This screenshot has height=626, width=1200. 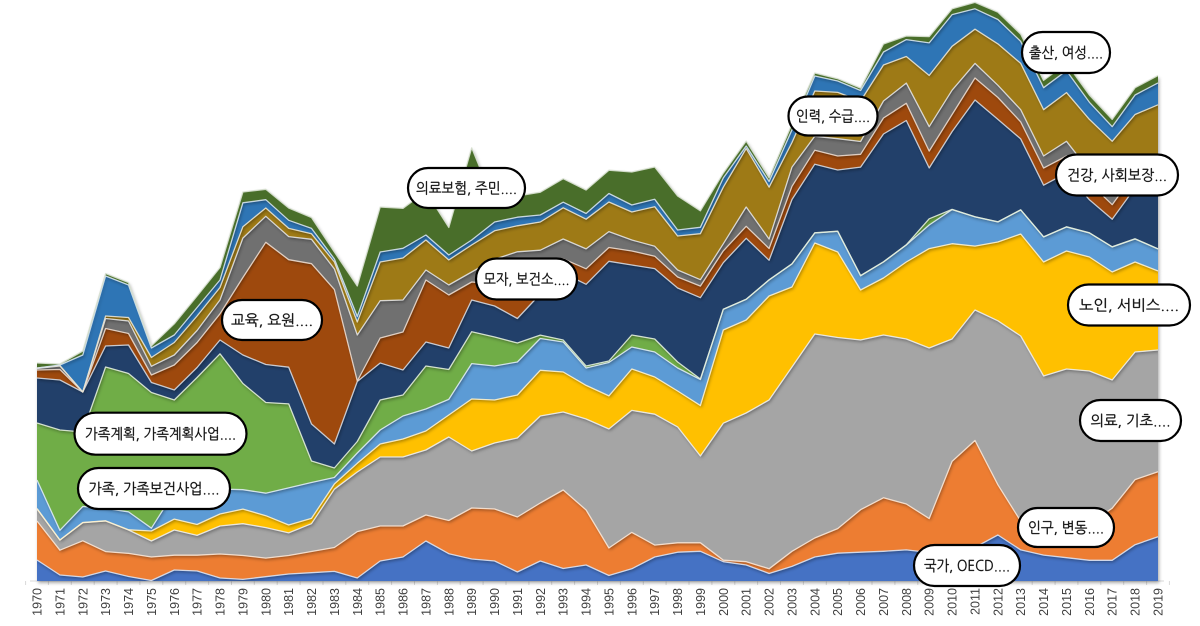 What do you see at coordinates (266, 602) in the screenshot?
I see `svg-text: 1980` at bounding box center [266, 602].